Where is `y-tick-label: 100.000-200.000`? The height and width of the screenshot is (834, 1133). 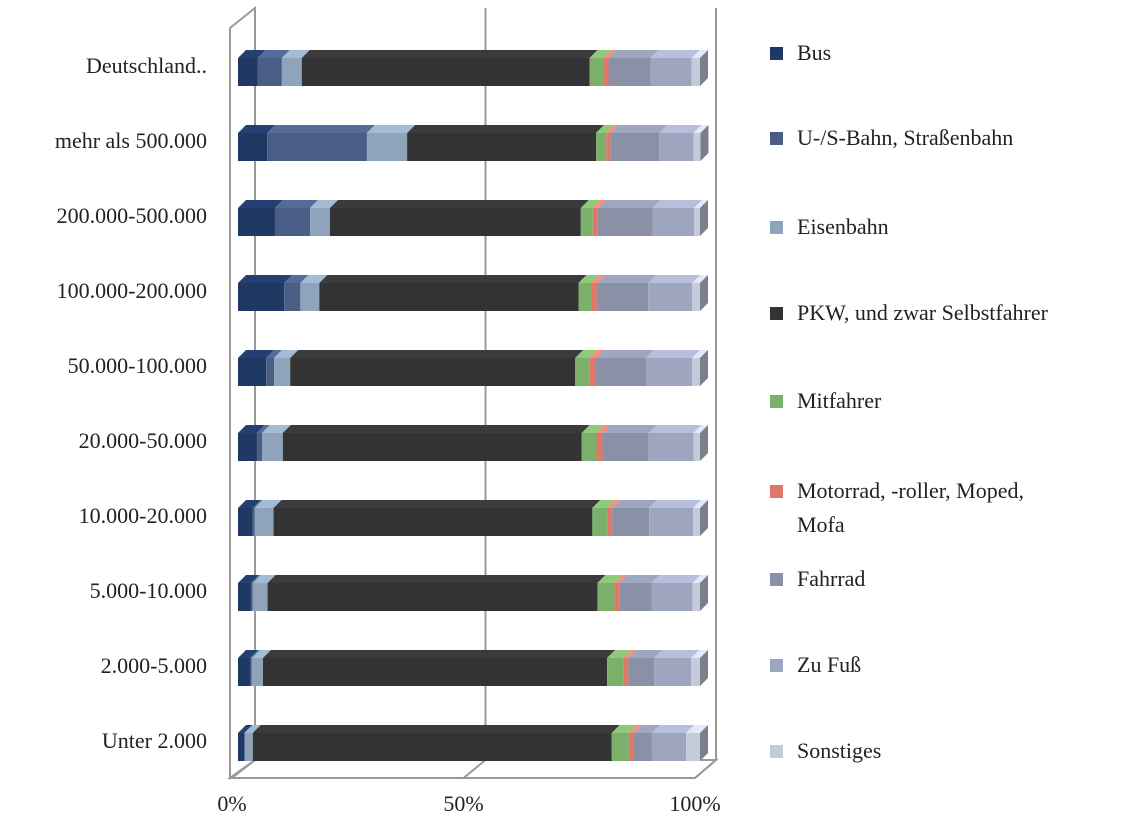
y-tick-label: 100.000-200.000 is located at coordinates (132, 290).